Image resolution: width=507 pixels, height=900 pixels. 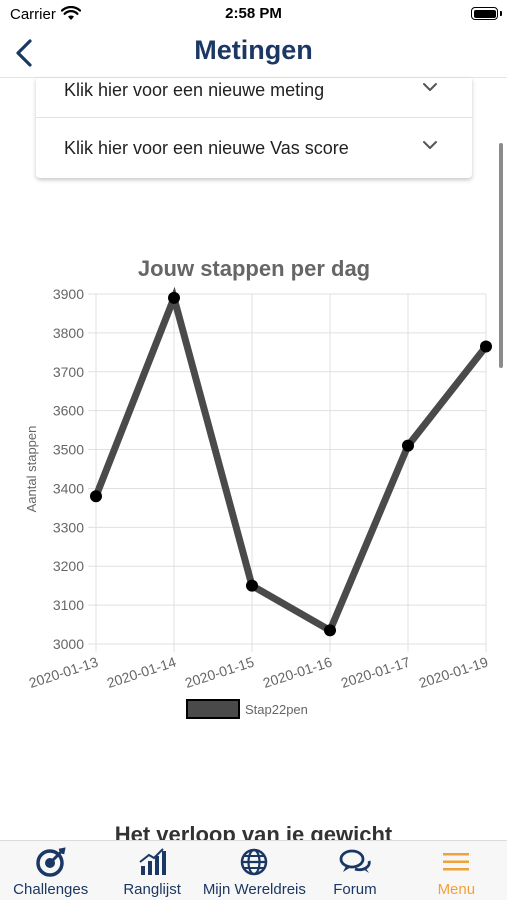 I want to click on y-tick-label: 3900, so click(x=68, y=294).